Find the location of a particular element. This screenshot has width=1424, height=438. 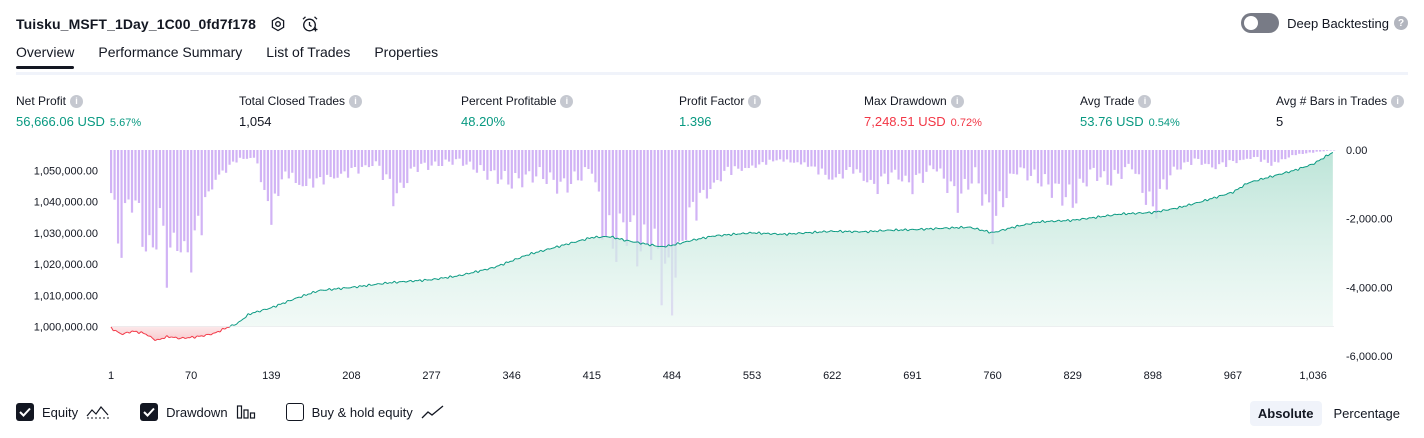

add-alert-clock-icon is located at coordinates (310, 24).